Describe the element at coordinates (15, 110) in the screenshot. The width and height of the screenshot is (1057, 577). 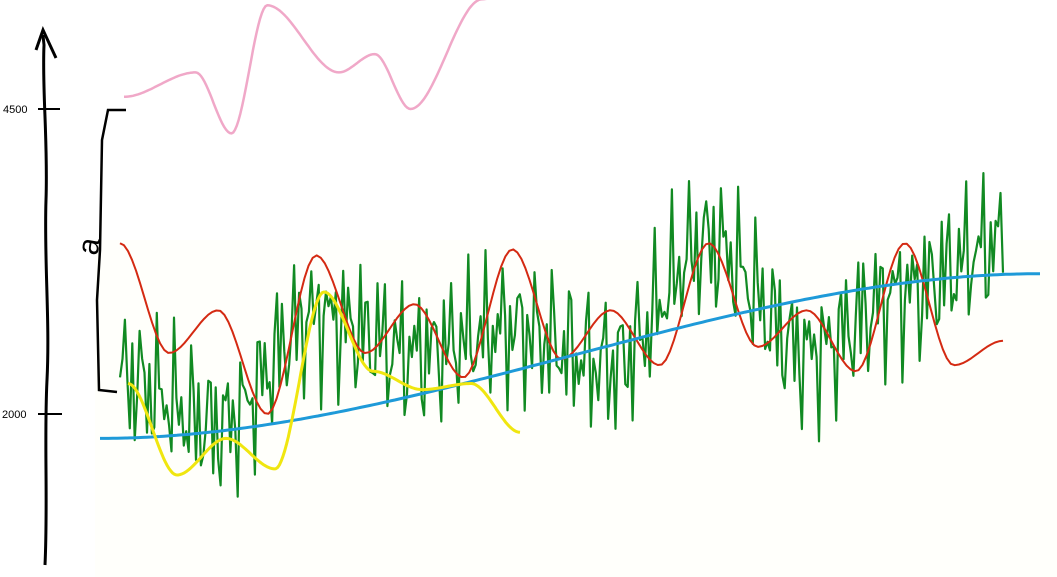
I see `y-tick-label-4500: 4500` at that location.